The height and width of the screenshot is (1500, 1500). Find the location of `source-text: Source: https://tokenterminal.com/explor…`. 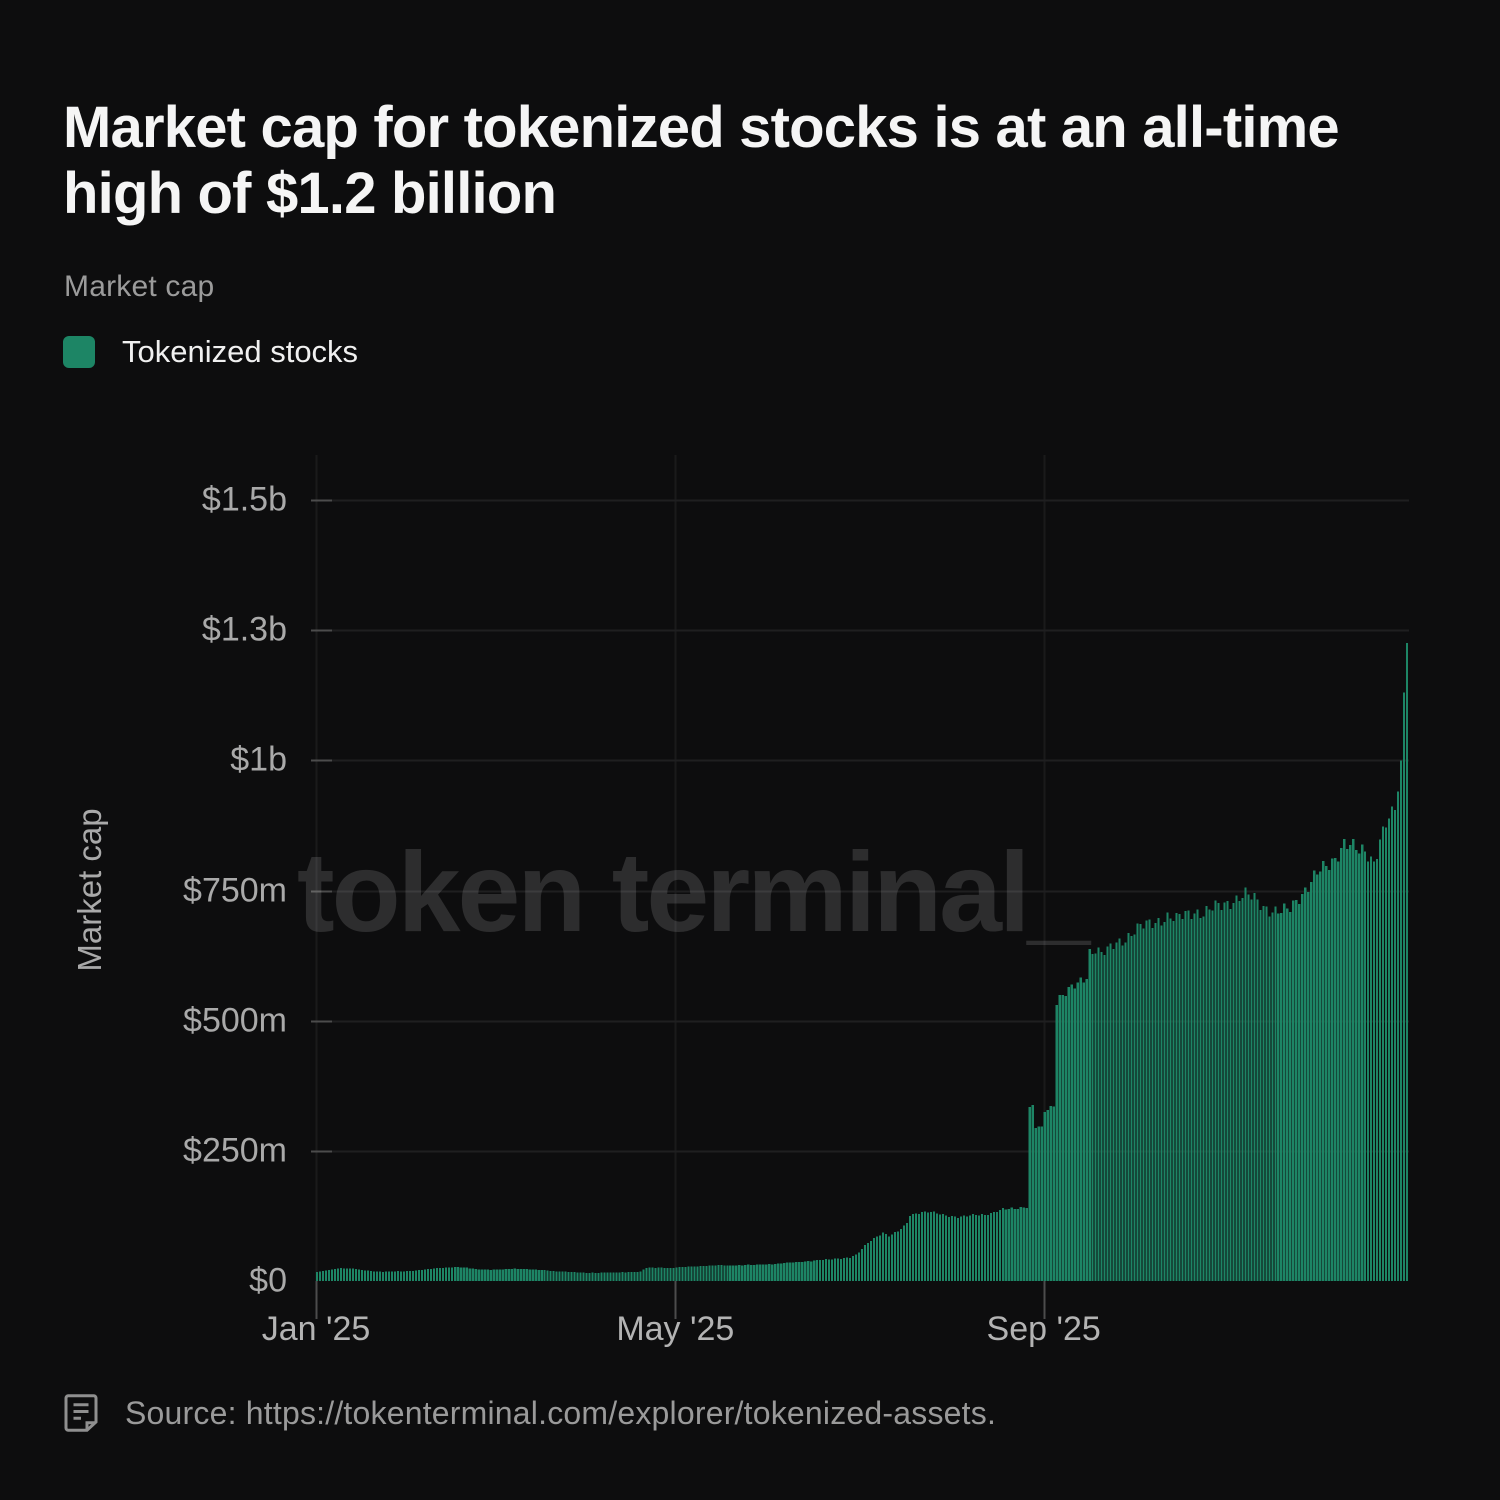

source-text: Source: https://tokenterminal.com/explor… is located at coordinates (561, 1412).